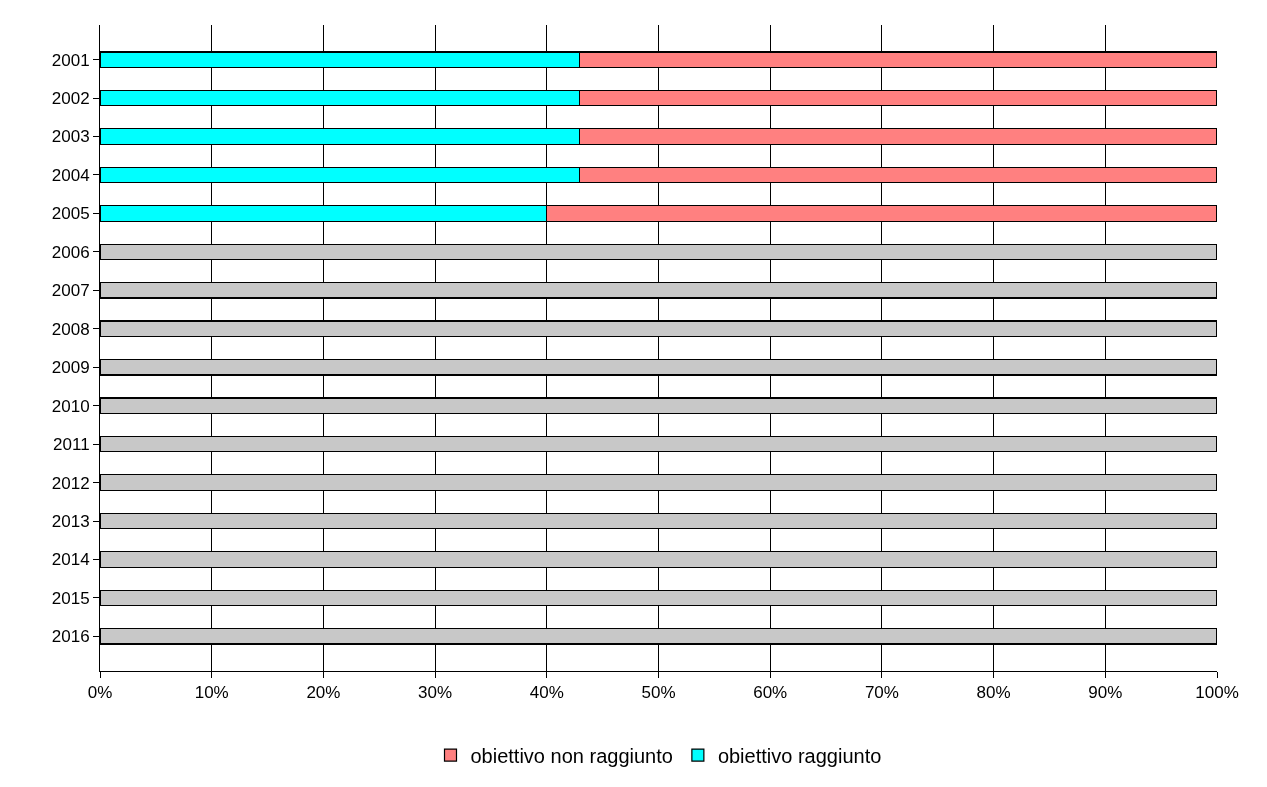  Describe the element at coordinates (211, 693) in the screenshot. I see `x-tick-label: 10%` at that location.